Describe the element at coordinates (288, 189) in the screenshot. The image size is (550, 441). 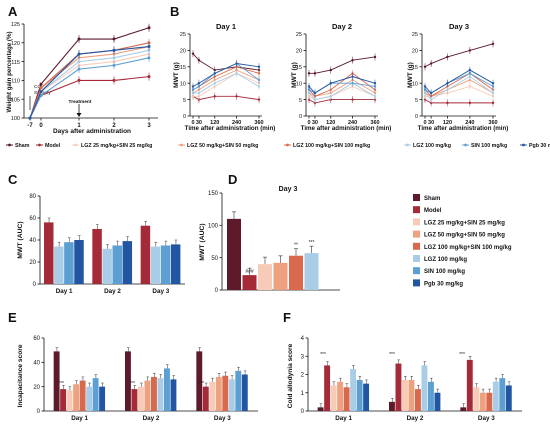
I see `panel-d-title: Day 3` at that location.